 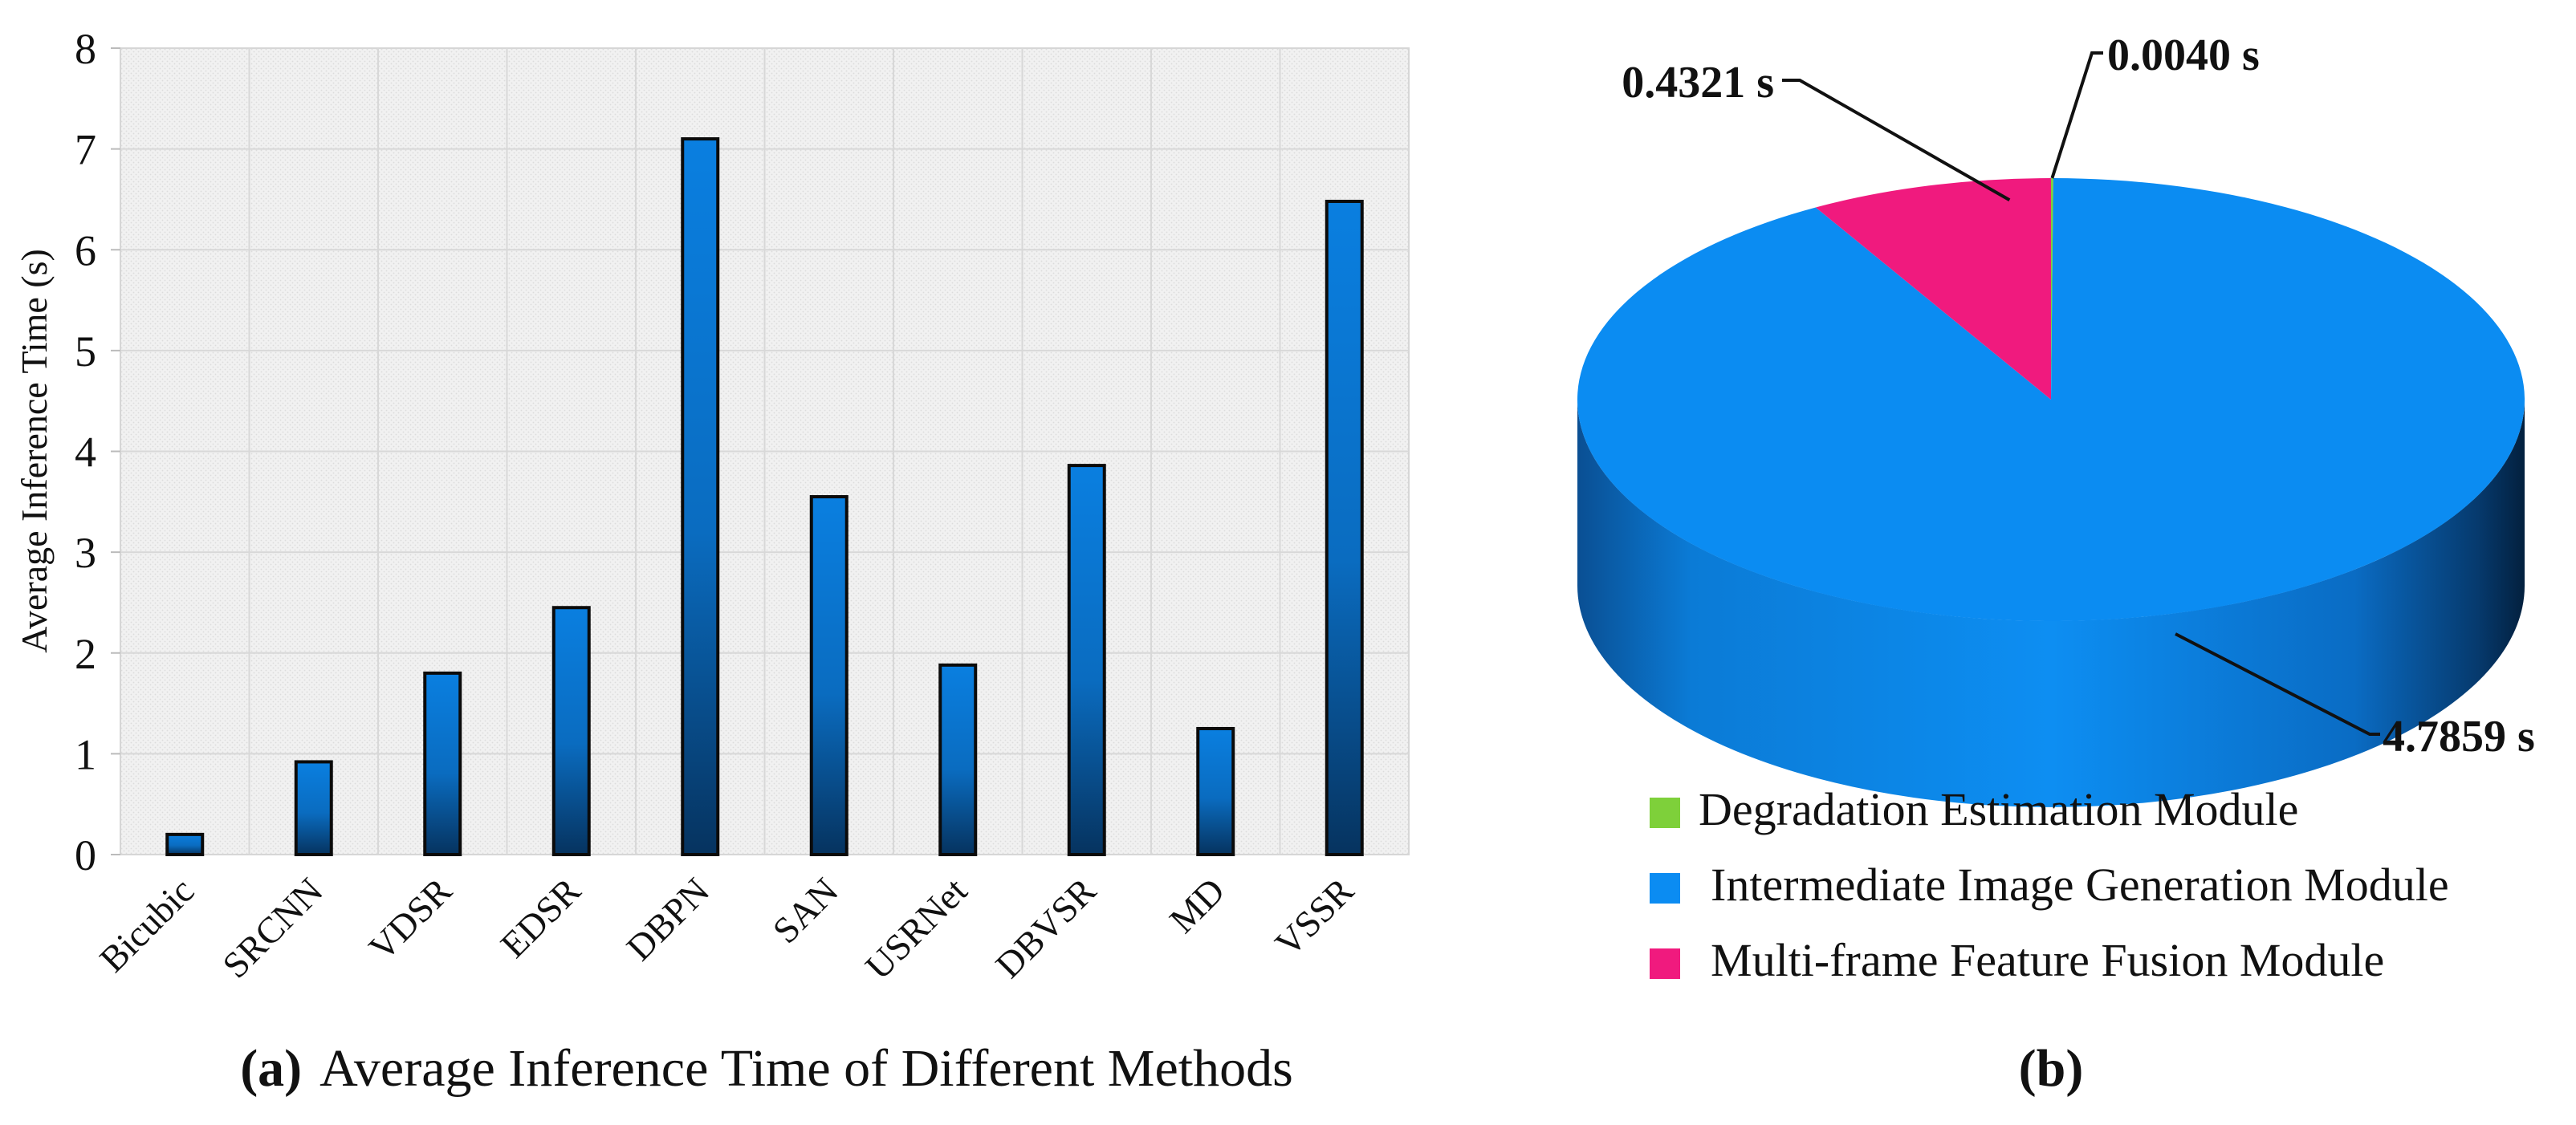 I want to click on bar-bicubic, so click(x=185, y=844).